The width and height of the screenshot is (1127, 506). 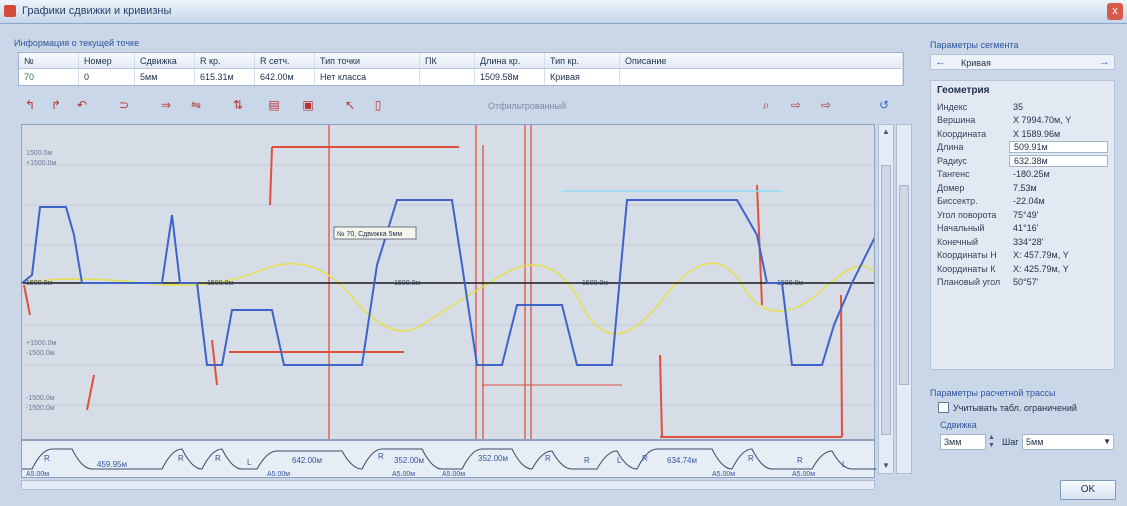 I want to click on ok-button: OK, so click(x=1088, y=490).